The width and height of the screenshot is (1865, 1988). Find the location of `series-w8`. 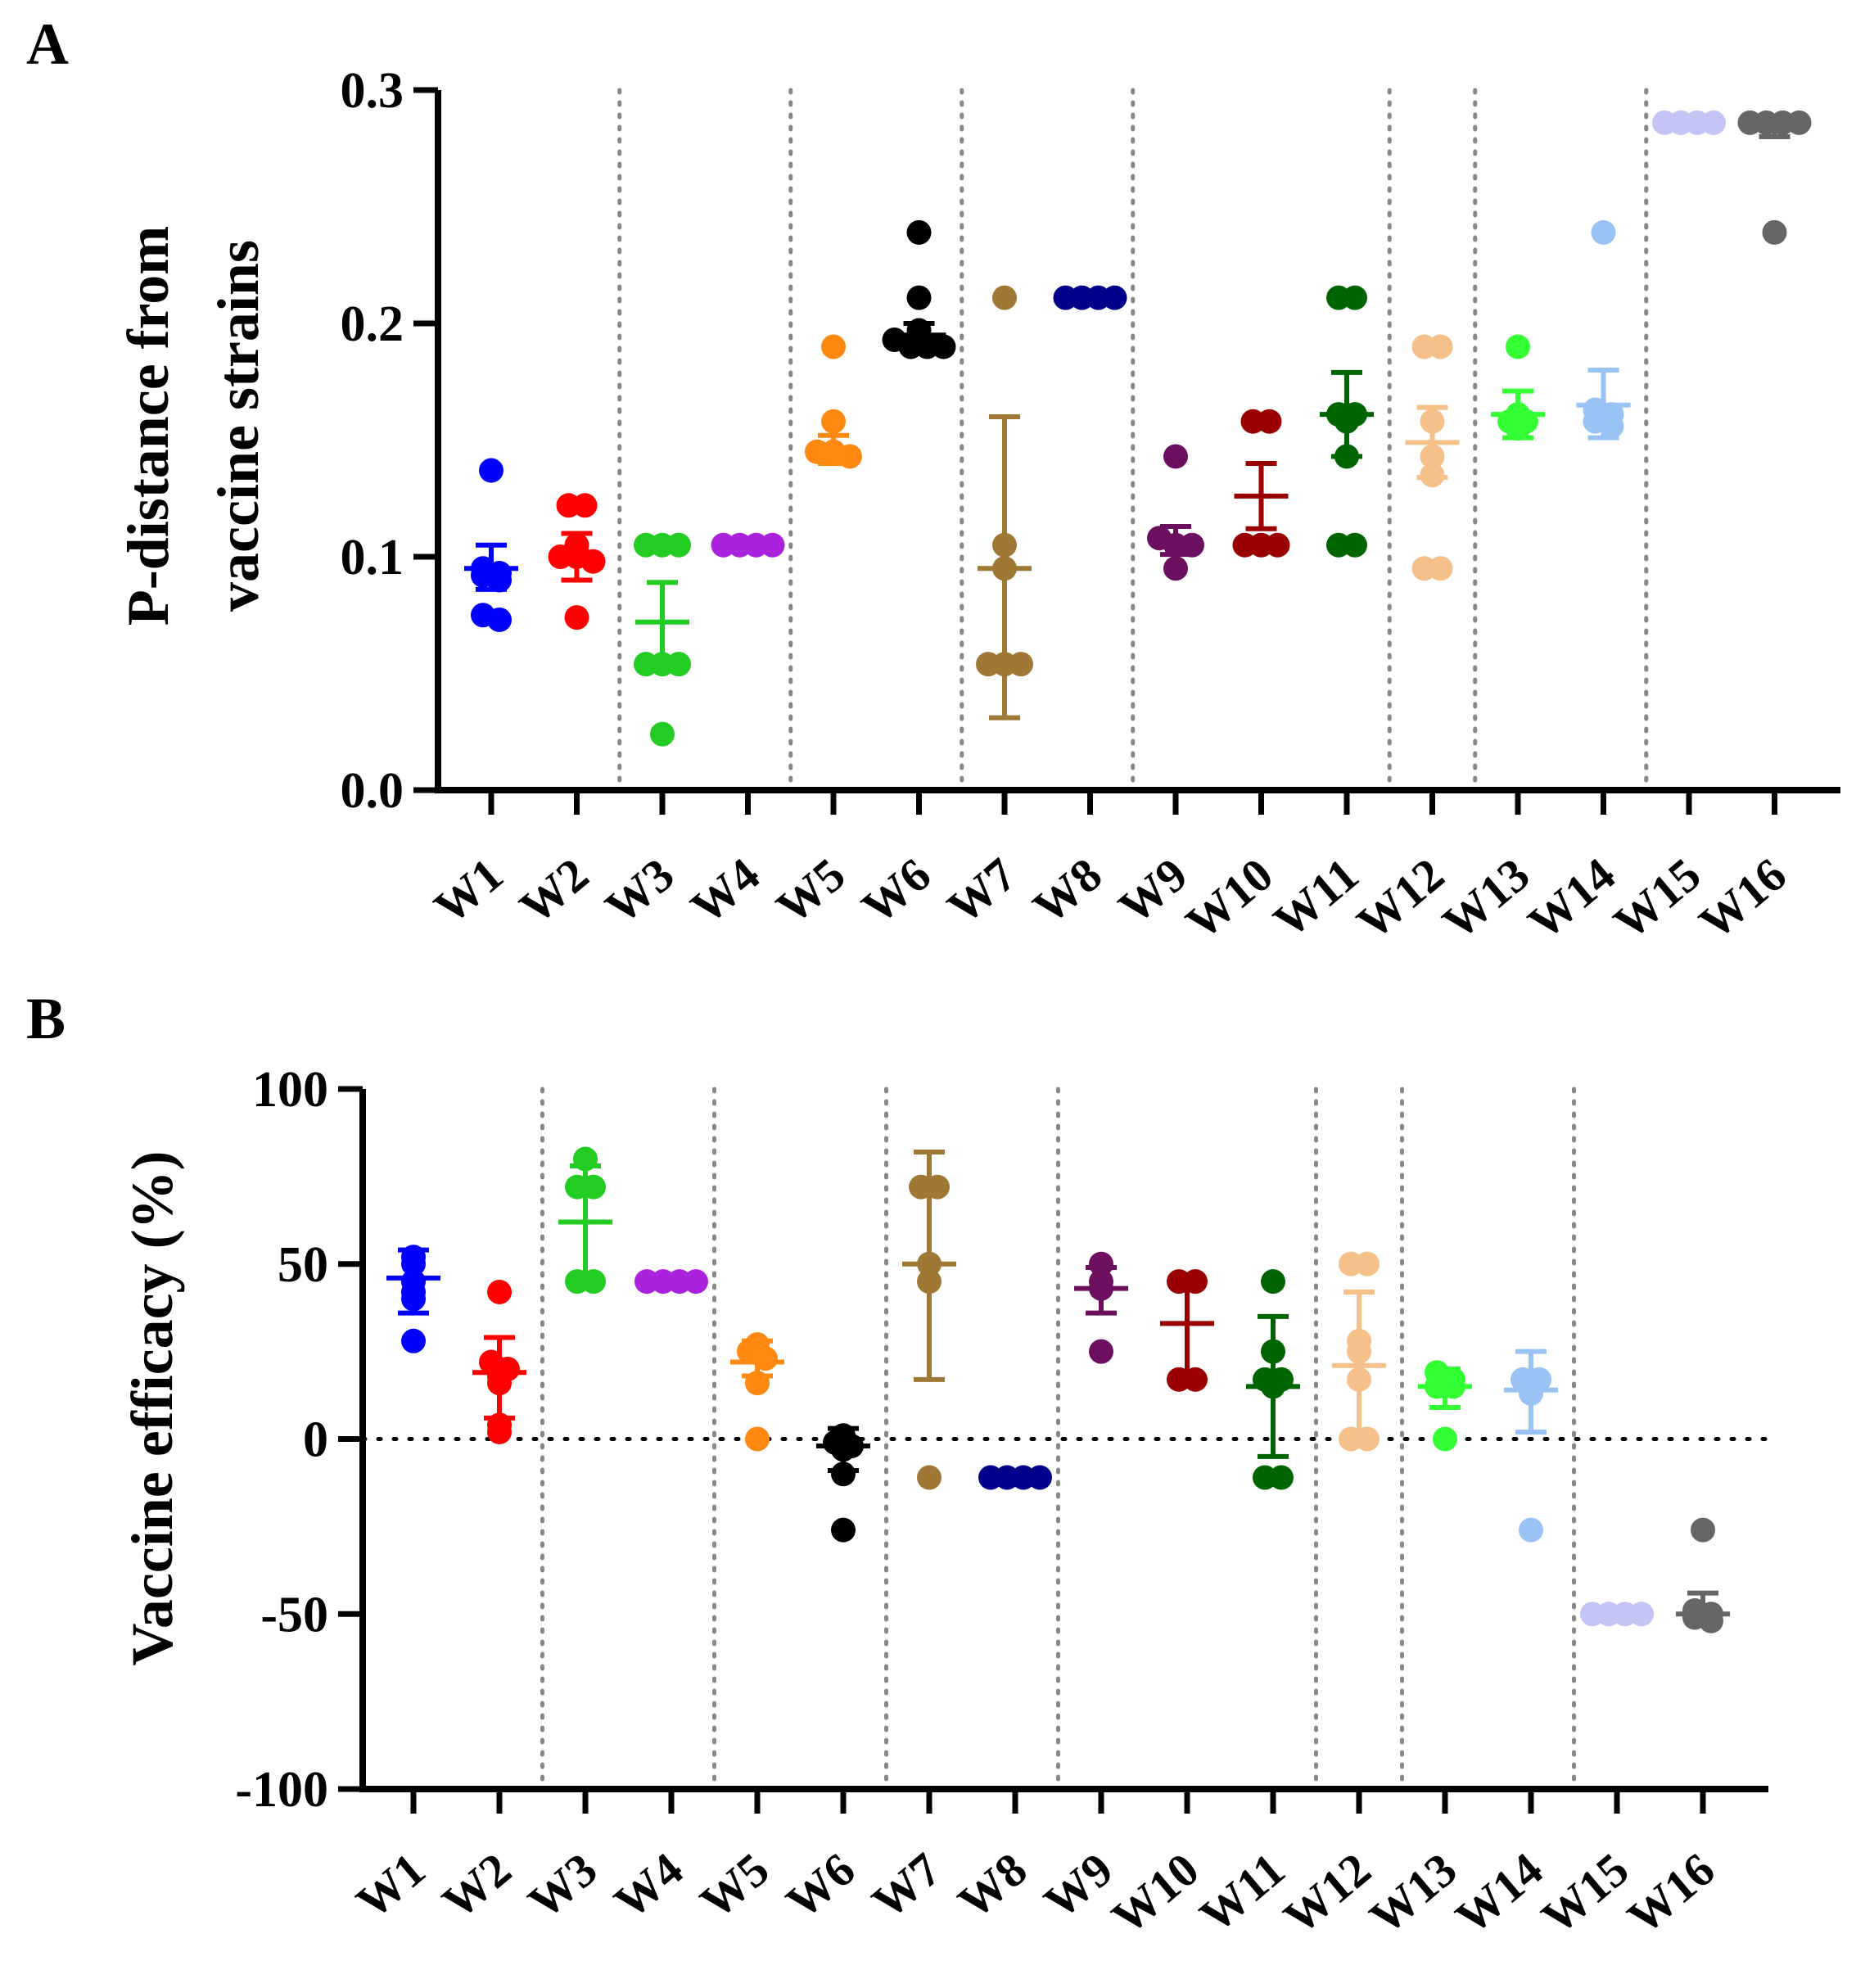

series-w8 is located at coordinates (1015, 1477).